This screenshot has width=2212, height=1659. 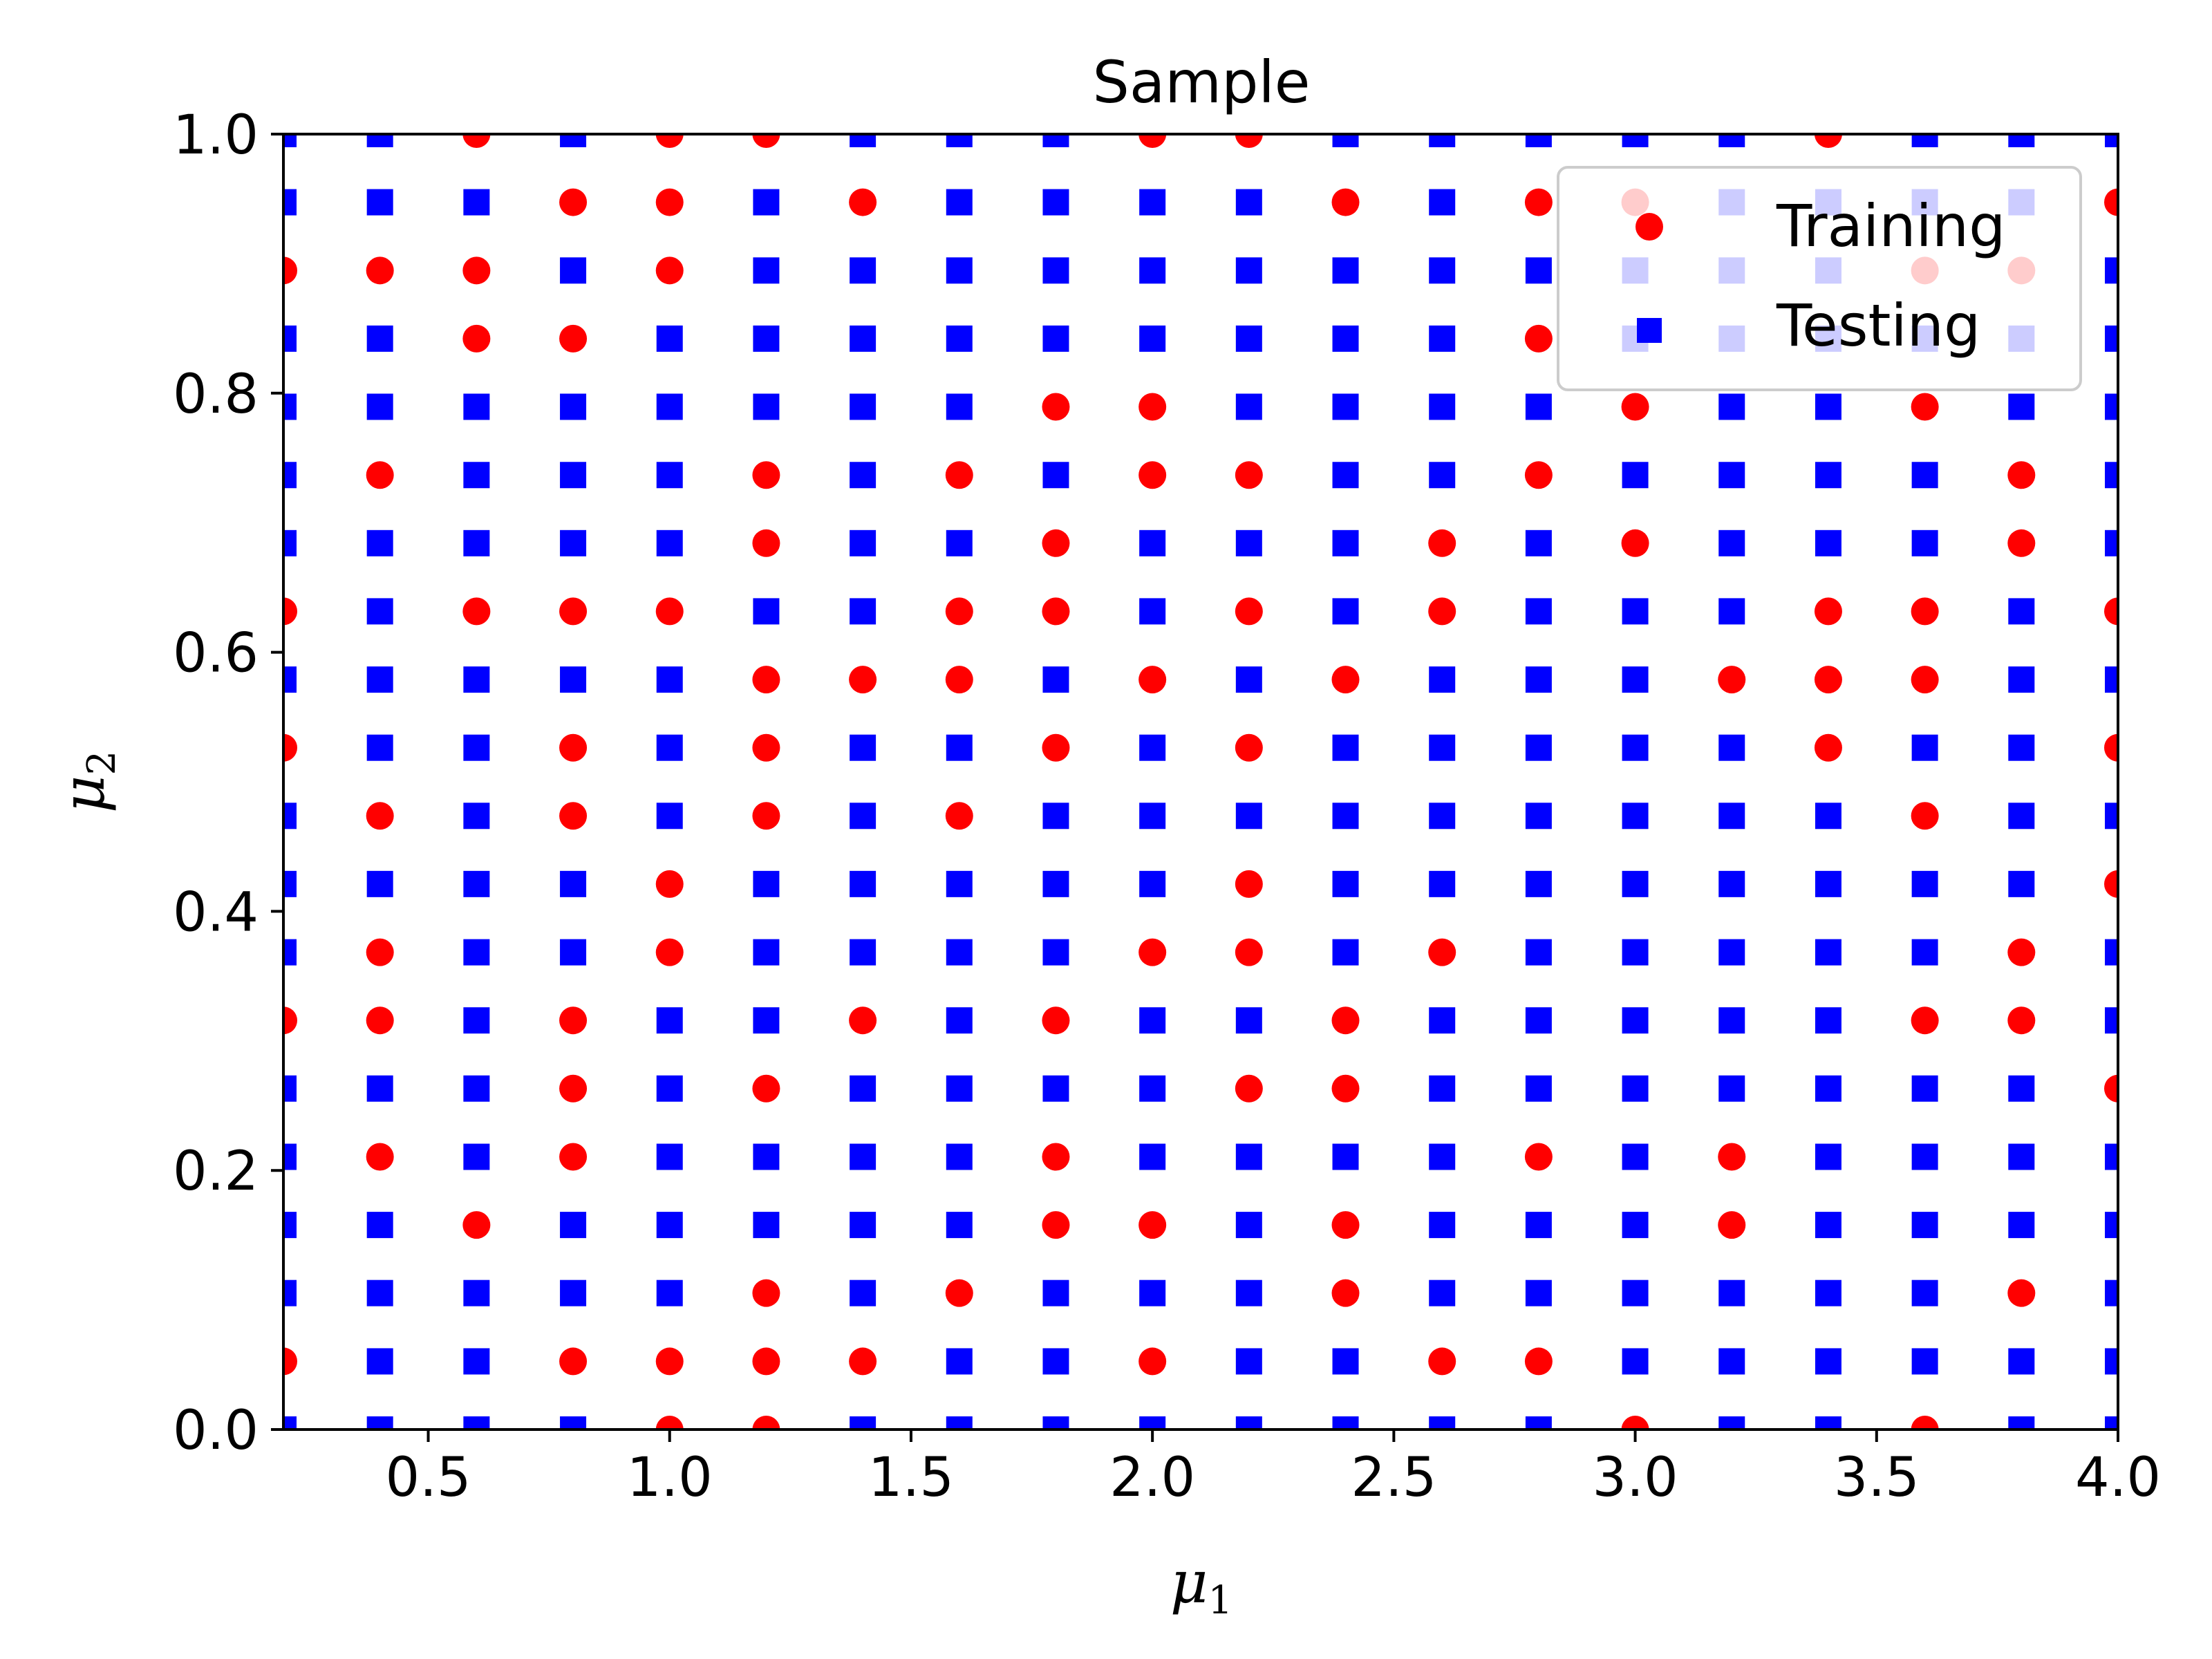 I want to click on chart-title: Sample, so click(x=1202, y=82).